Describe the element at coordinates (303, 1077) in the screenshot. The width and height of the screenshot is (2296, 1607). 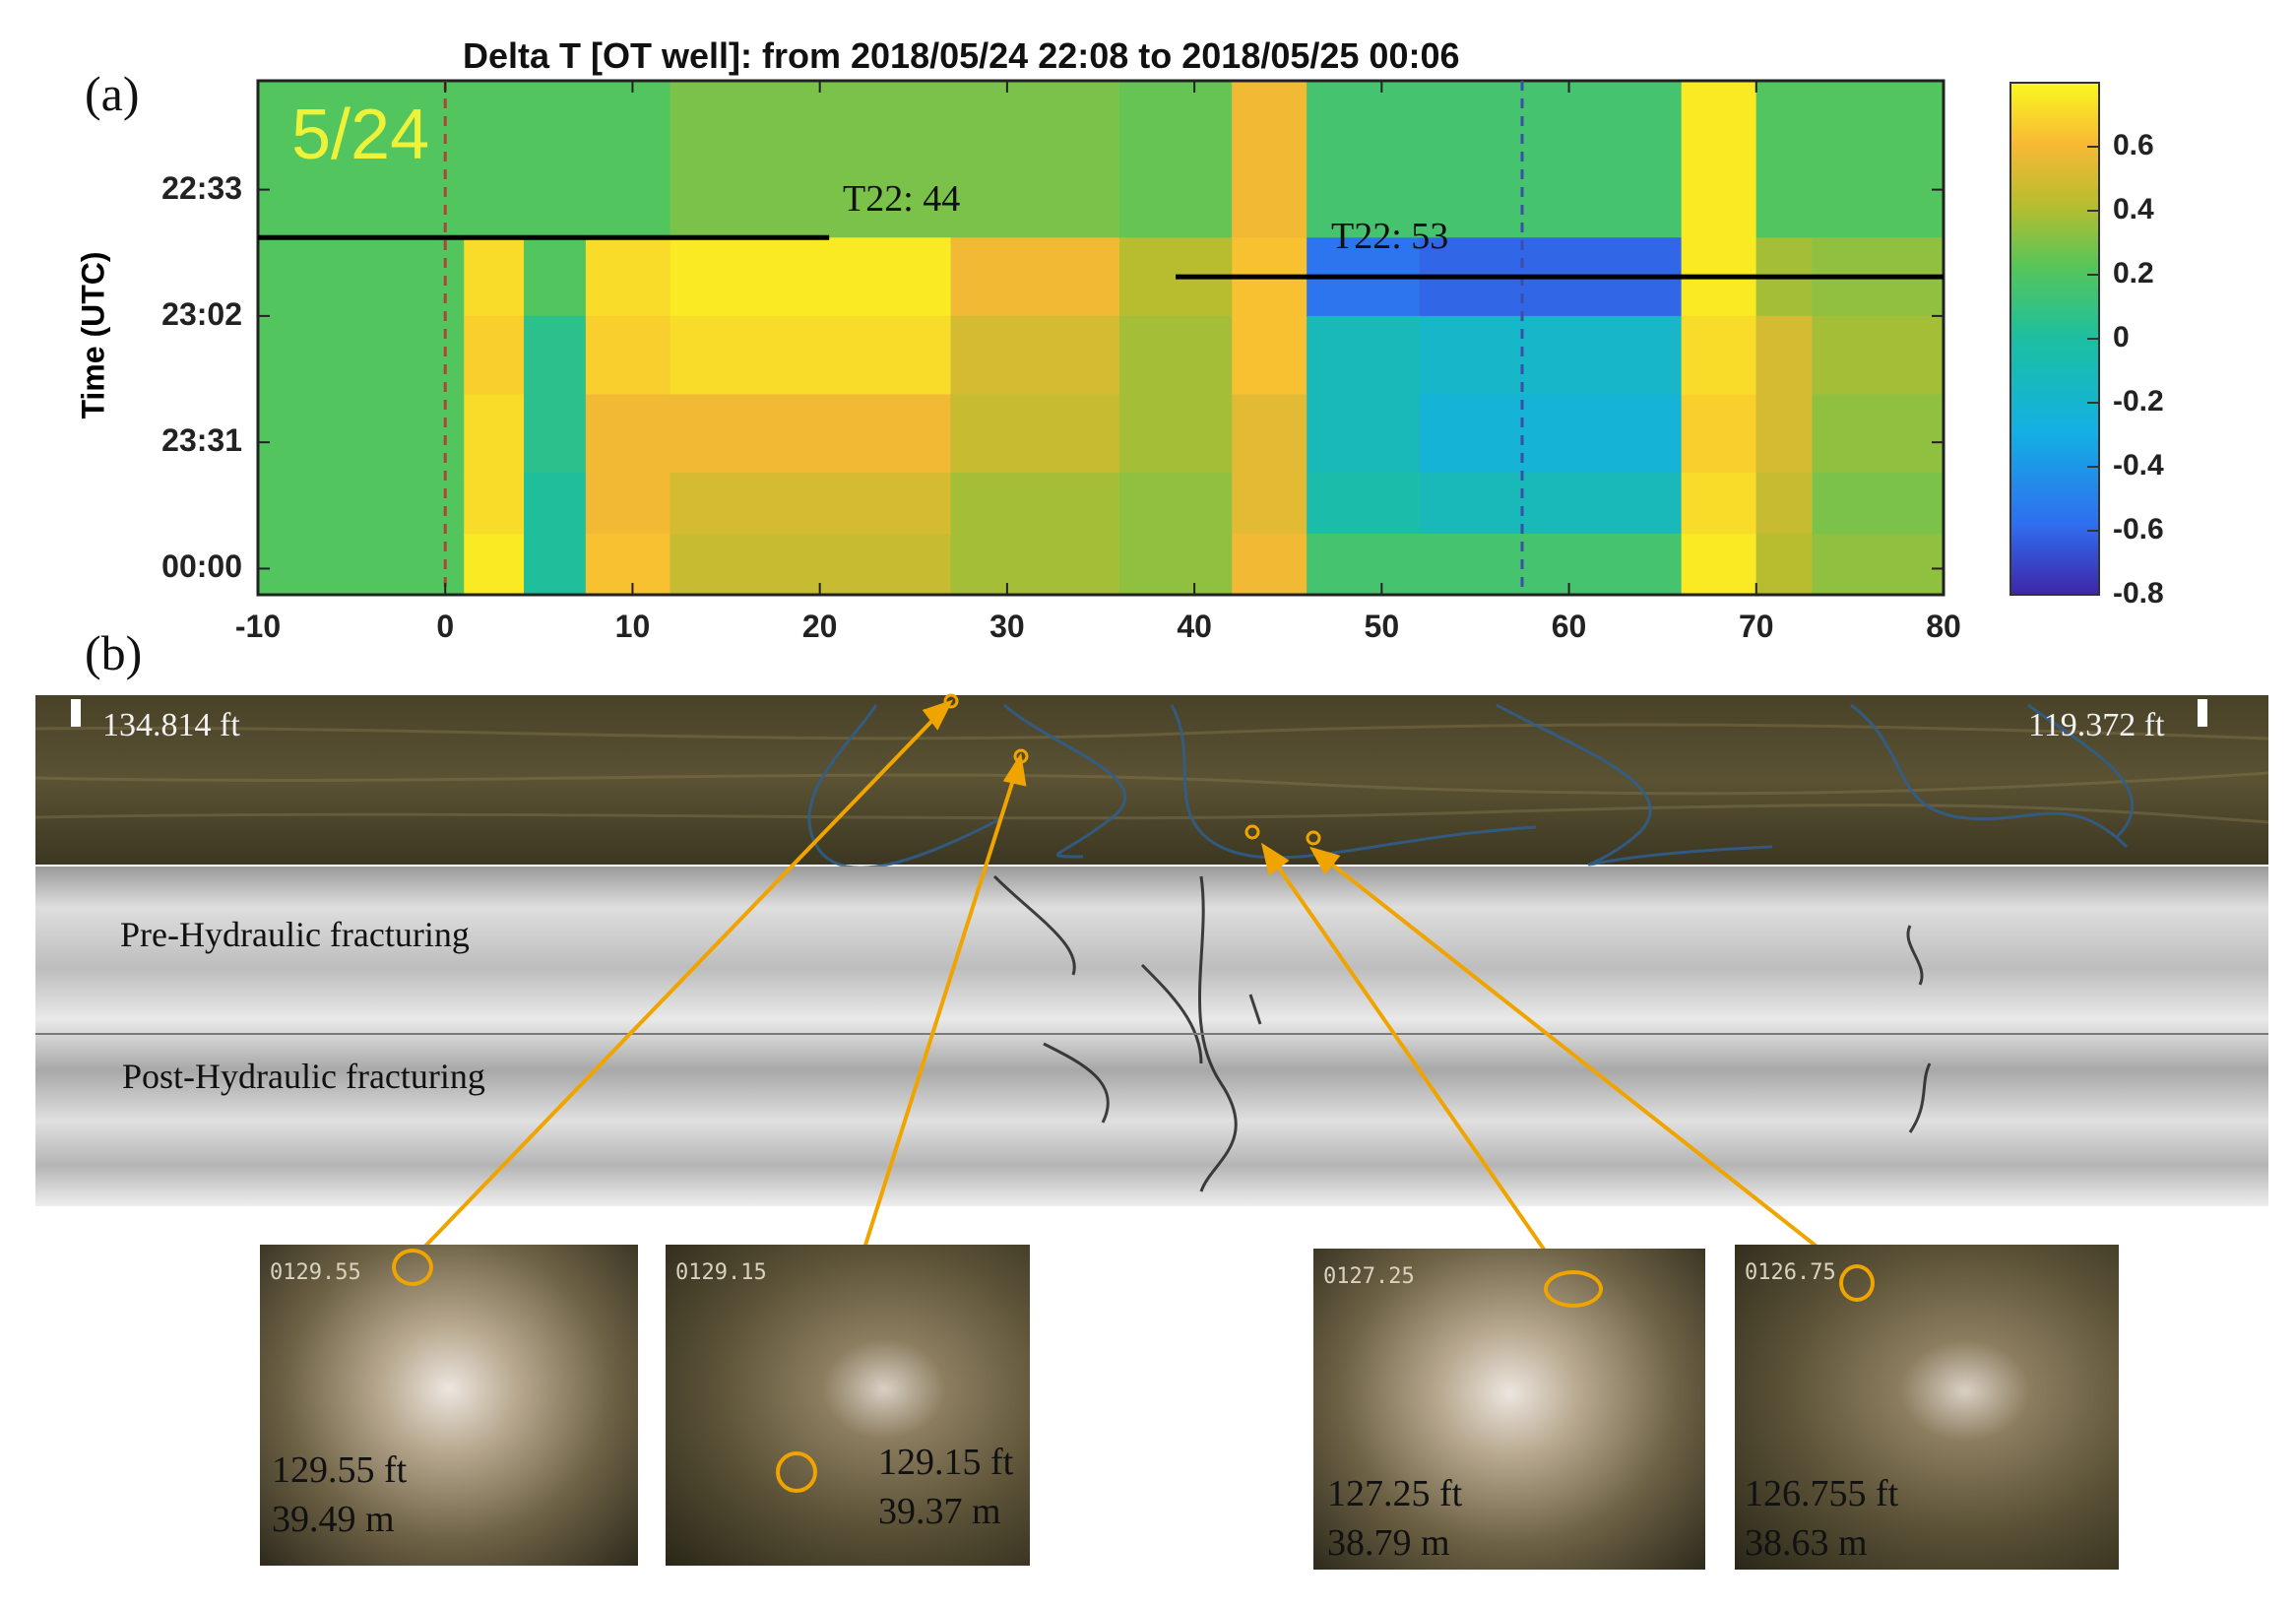
I see `post-fracturing-label: Post-Hydraulic fracturing` at that location.